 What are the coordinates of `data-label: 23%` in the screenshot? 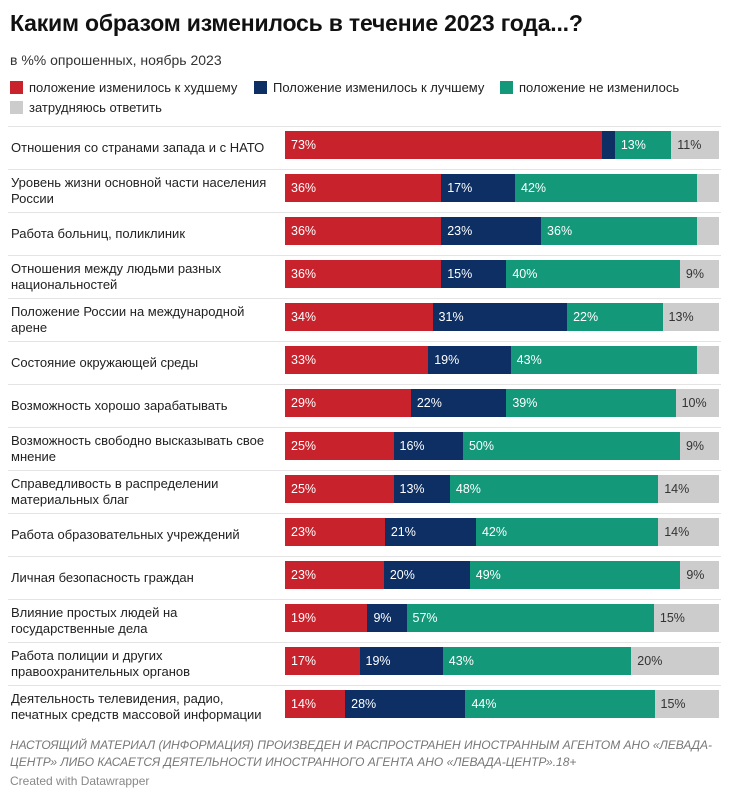 It's located at (304, 532).